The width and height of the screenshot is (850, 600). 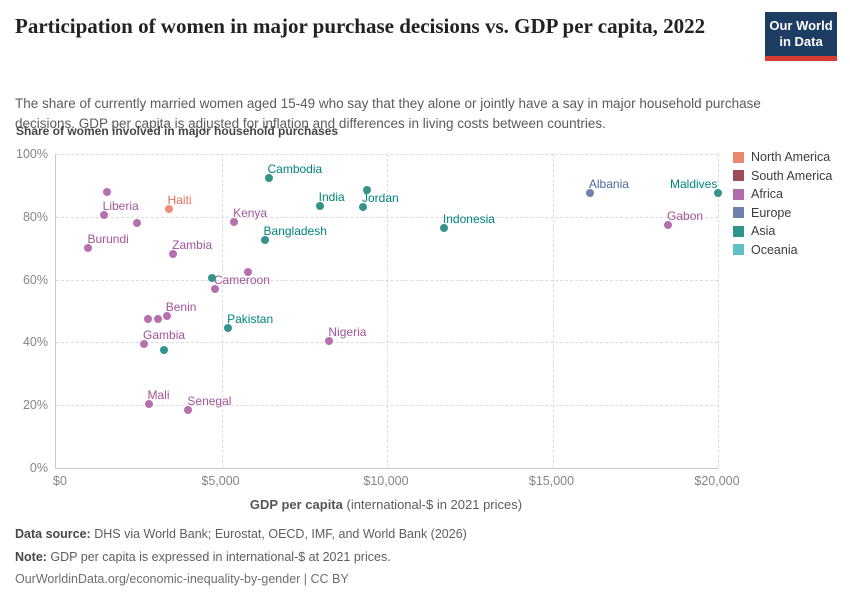 What do you see at coordinates (144, 343) in the screenshot?
I see `data-point-gambia` at bounding box center [144, 343].